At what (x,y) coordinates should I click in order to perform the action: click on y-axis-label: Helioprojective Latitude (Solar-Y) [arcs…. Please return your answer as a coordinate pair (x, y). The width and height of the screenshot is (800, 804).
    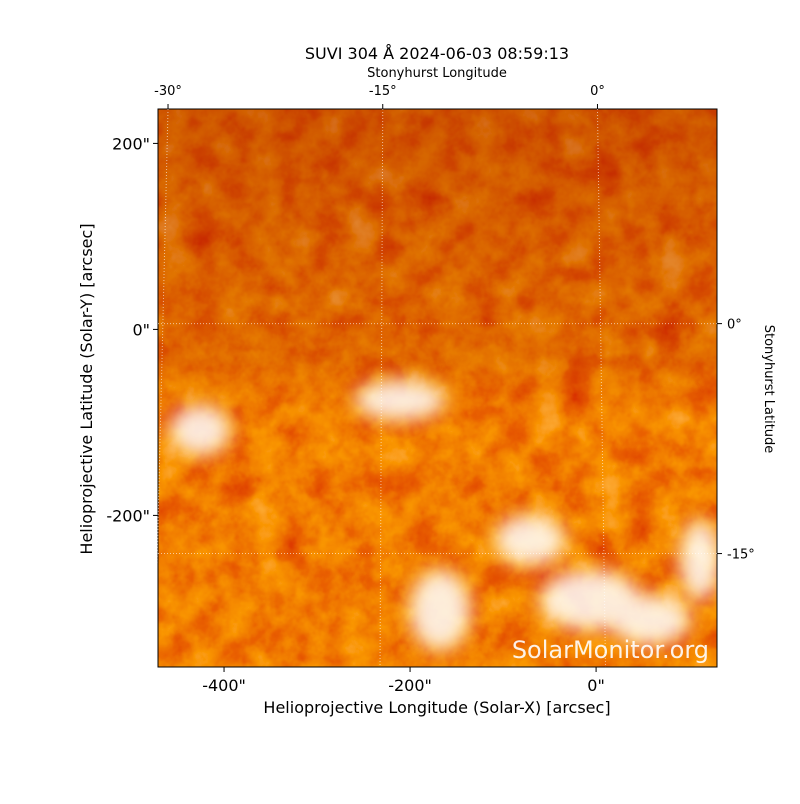
    Looking at the image, I should click on (86, 388).